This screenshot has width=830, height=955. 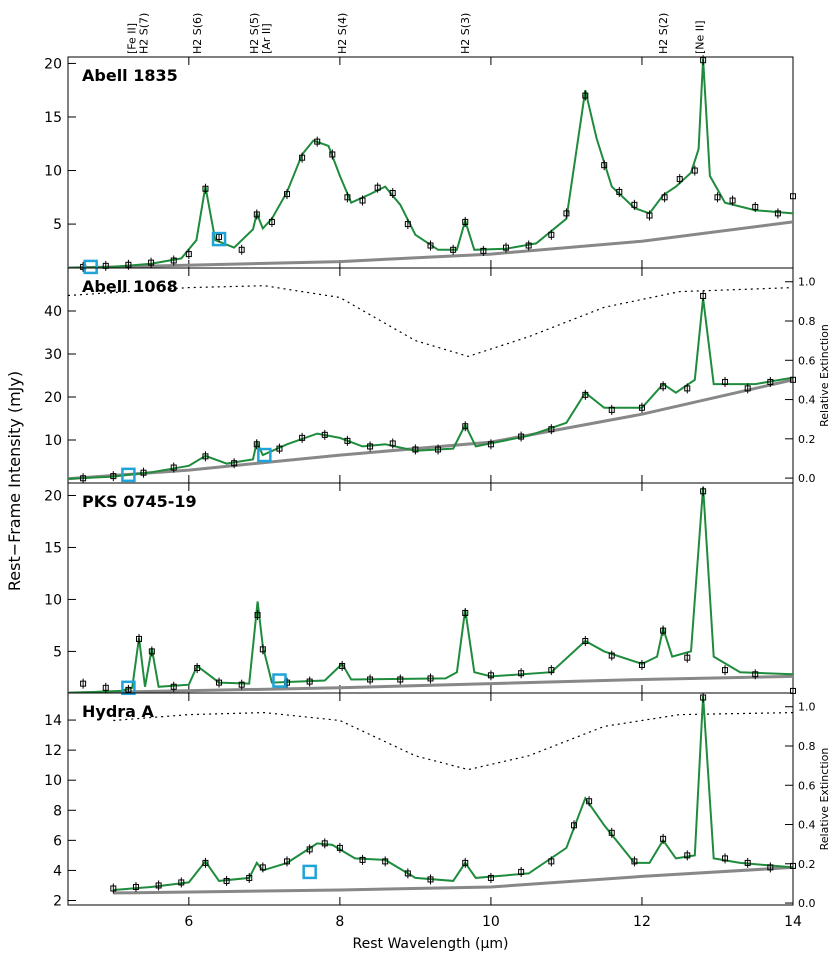 I want to click on x-tick-label: 14, so click(x=793, y=922).